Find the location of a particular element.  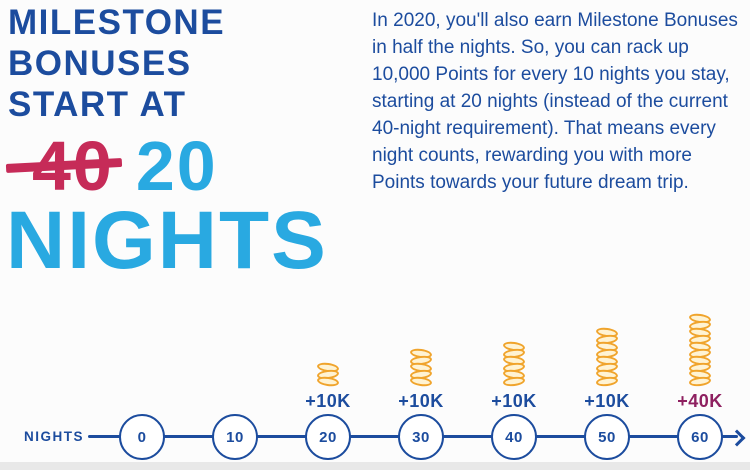

milestone-node-60: 60 is located at coordinates (700, 437).